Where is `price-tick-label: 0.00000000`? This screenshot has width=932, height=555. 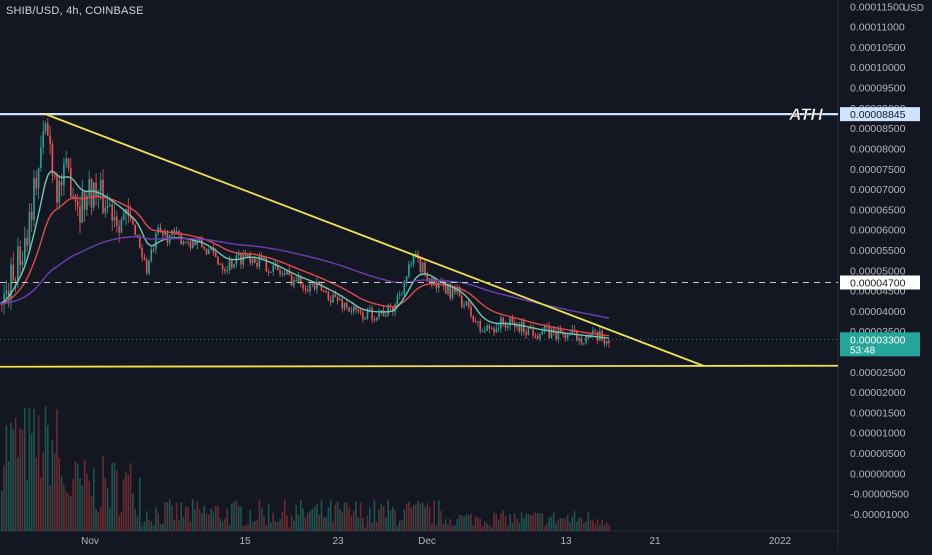
price-tick-label: 0.00000000 is located at coordinates (878, 474).